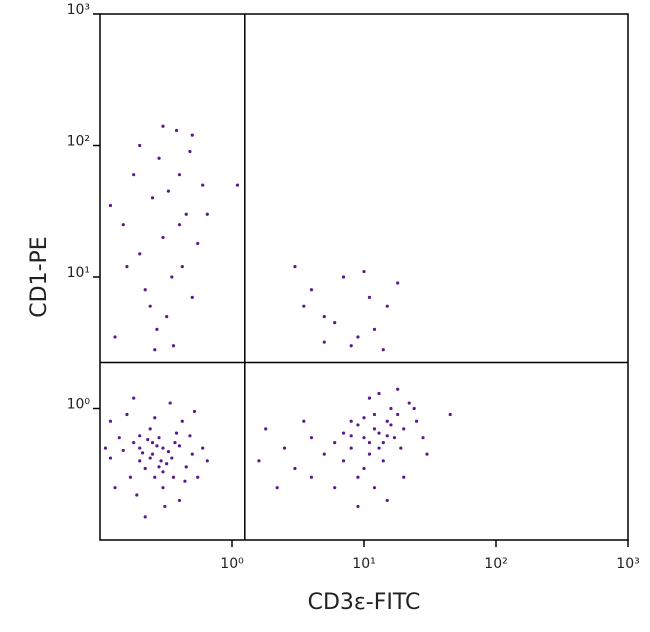 The image size is (650, 632). What do you see at coordinates (79, 405) in the screenshot?
I see `y-tick-label: 10⁰` at bounding box center [79, 405].